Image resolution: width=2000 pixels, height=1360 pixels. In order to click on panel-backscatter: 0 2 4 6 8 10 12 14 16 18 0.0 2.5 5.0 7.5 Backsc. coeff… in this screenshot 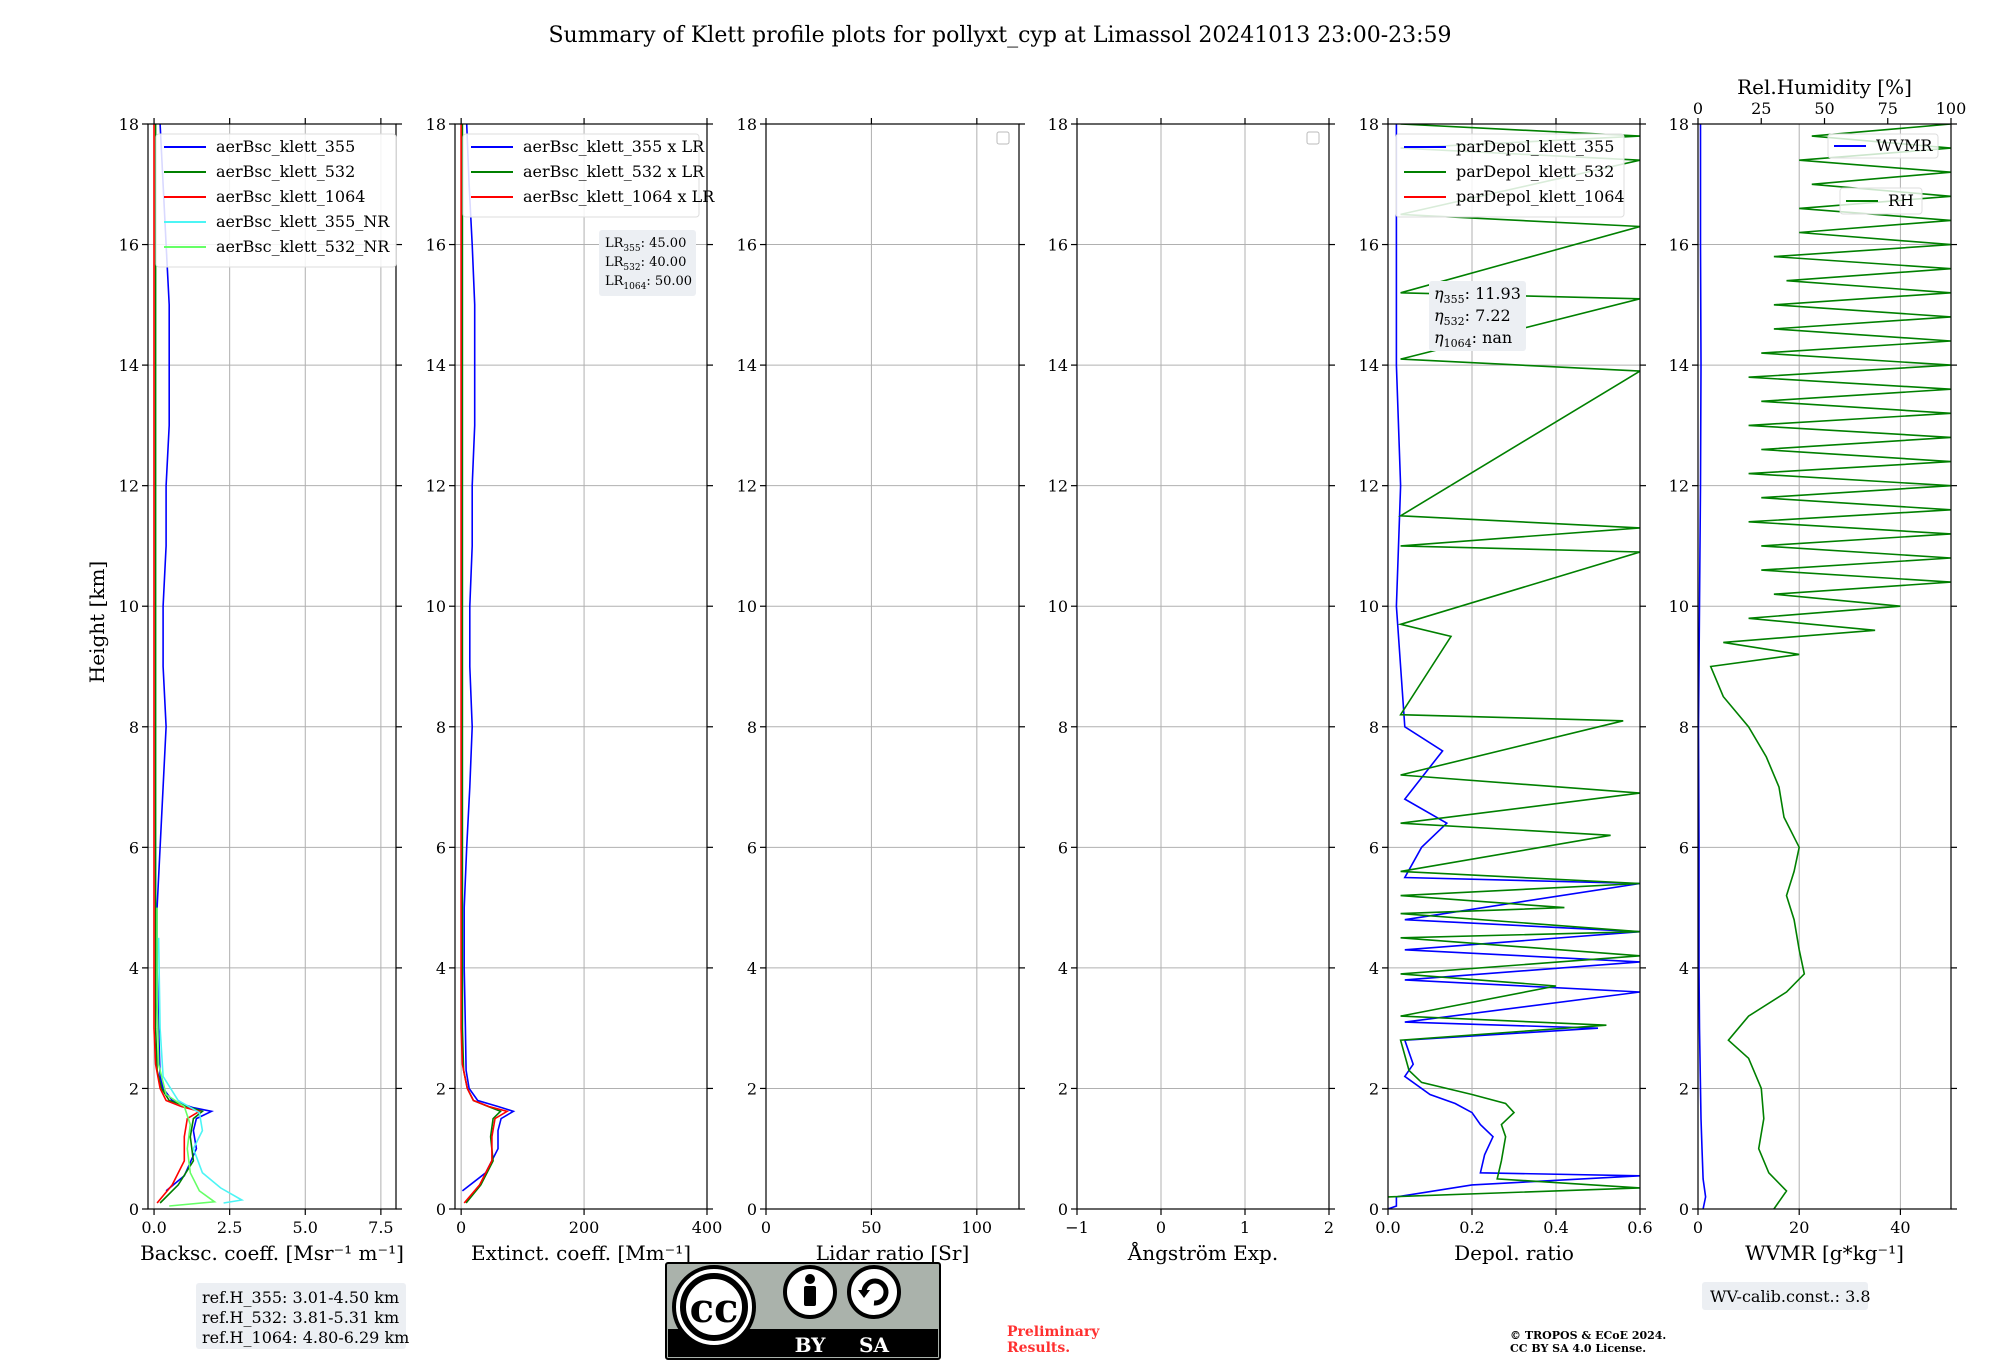, I will do `click(261, 690)`.